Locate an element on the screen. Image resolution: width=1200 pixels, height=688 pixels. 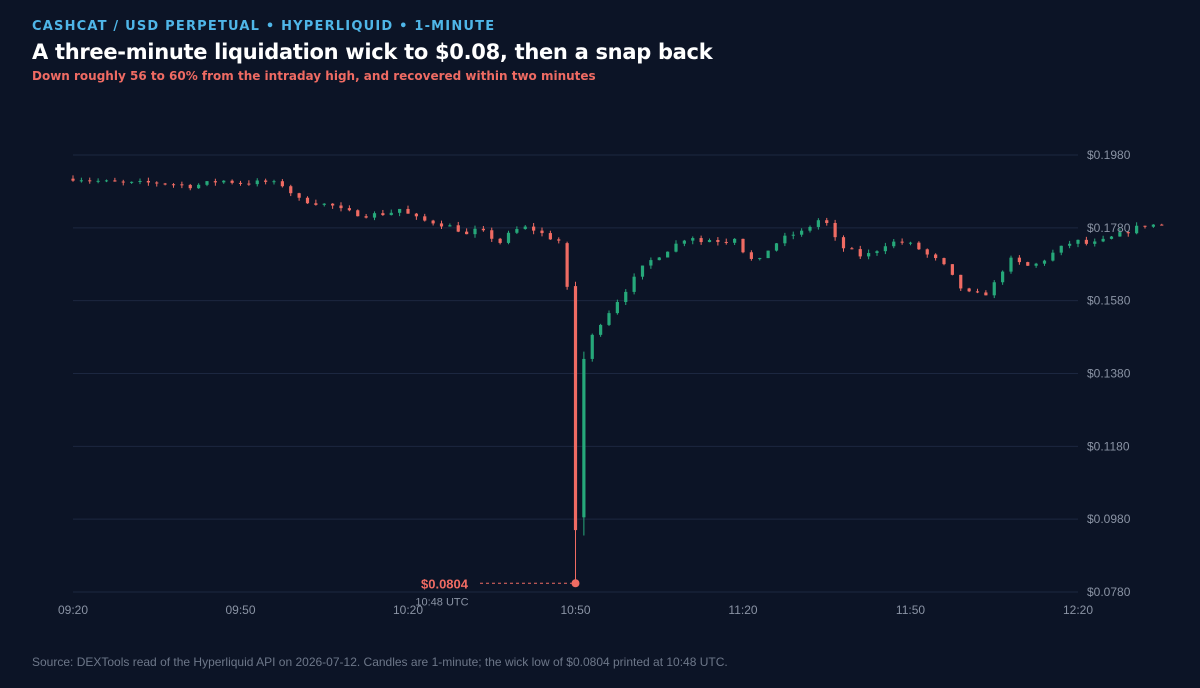
x-tick-label: 10:20 is located at coordinates (408, 610).